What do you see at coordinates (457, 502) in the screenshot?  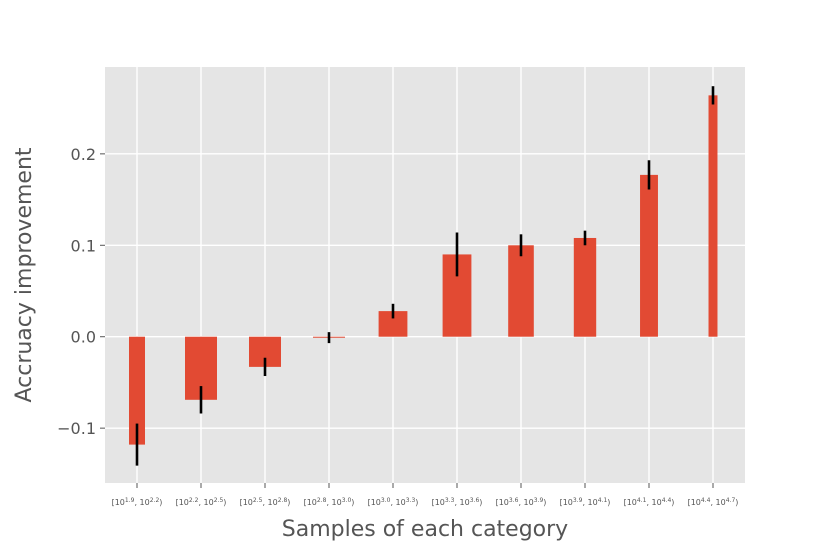 I see `x-tick-label: [103.3, 103.6)` at bounding box center [457, 502].